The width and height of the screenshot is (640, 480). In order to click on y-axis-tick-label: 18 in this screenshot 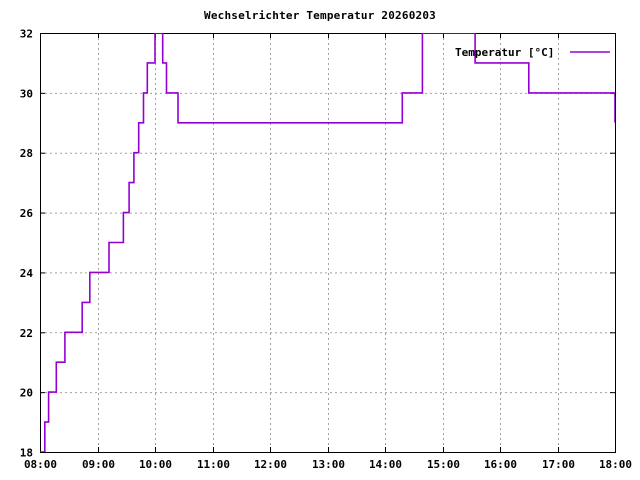, I will do `click(26, 453)`.